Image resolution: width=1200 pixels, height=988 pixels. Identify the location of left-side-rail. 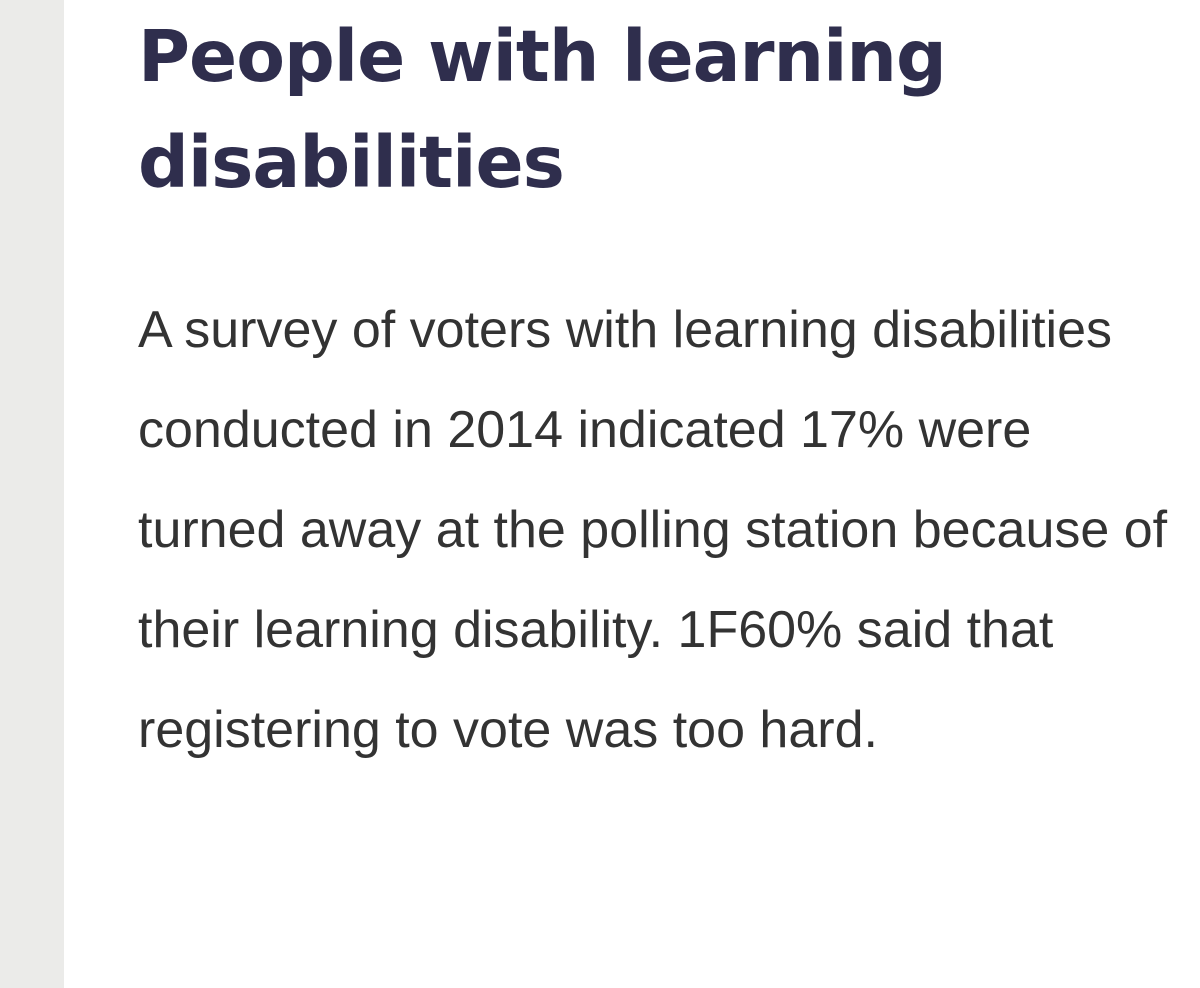
(32, 494).